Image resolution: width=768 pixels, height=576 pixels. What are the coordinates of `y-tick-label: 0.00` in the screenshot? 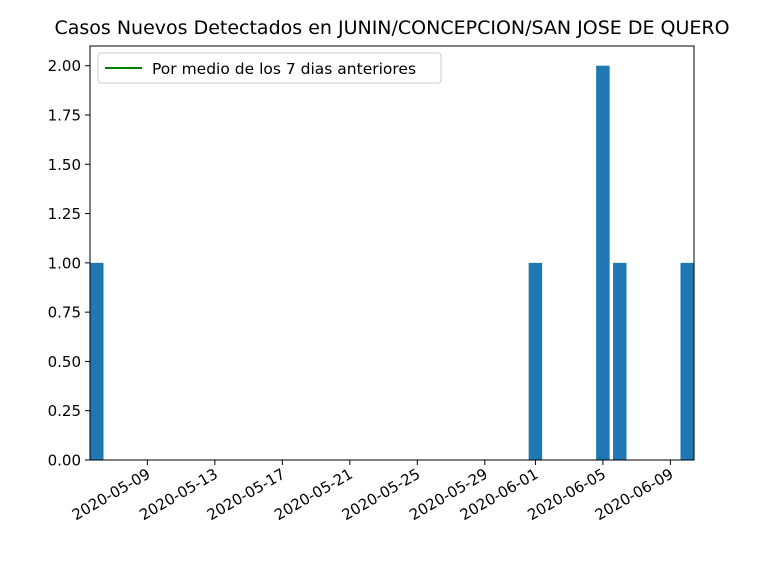 It's located at (64, 461).